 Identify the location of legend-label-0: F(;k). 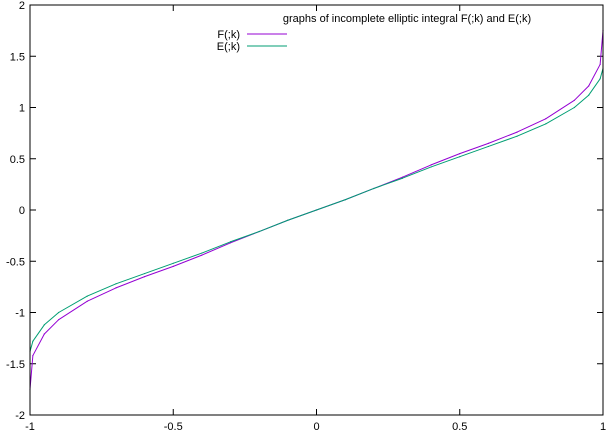
(228, 35).